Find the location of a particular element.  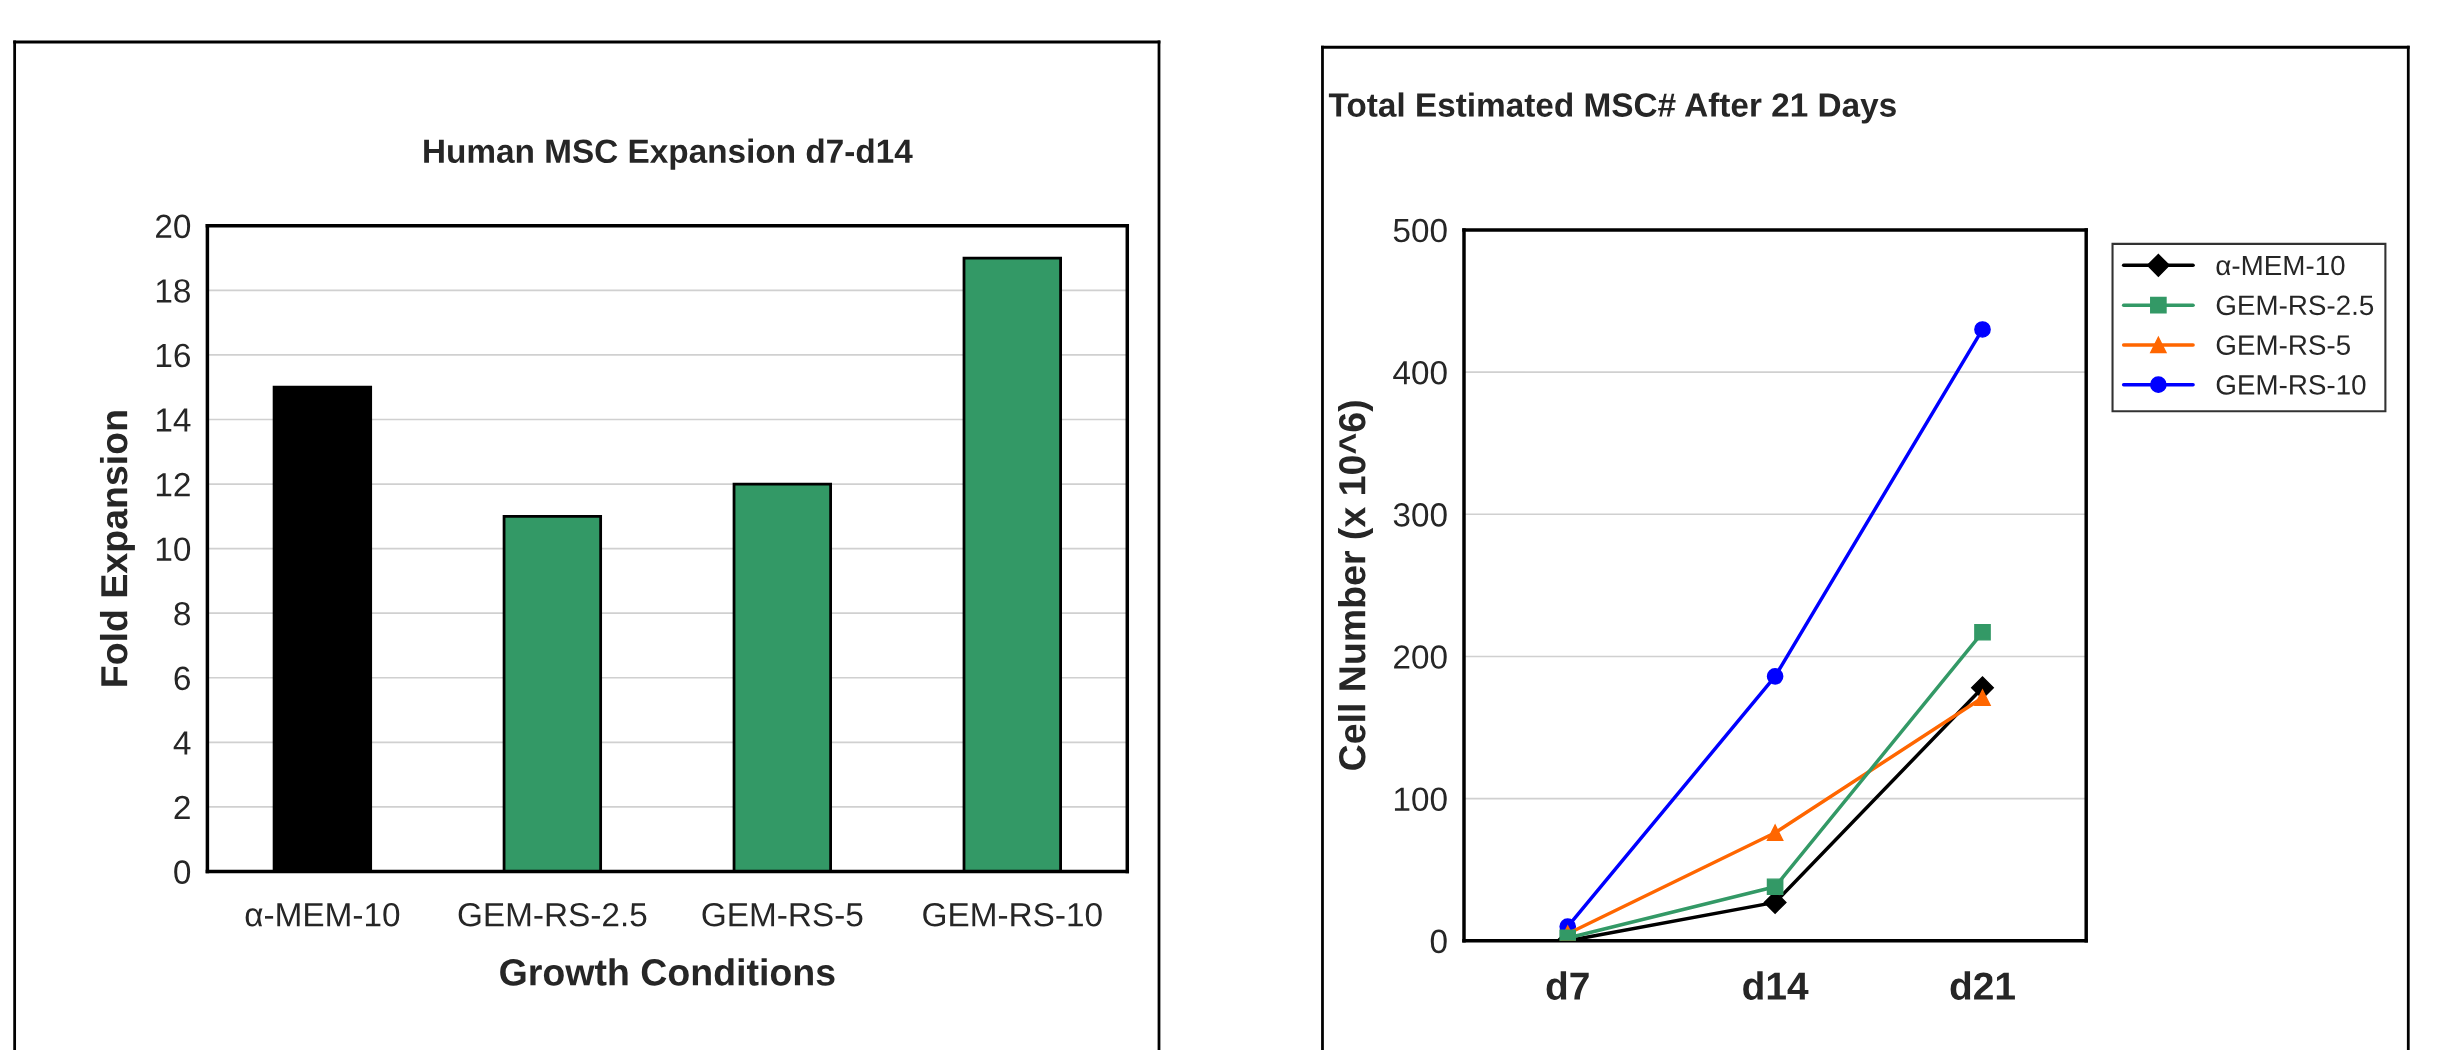

y-tick-label: 10 is located at coordinates (173, 549).